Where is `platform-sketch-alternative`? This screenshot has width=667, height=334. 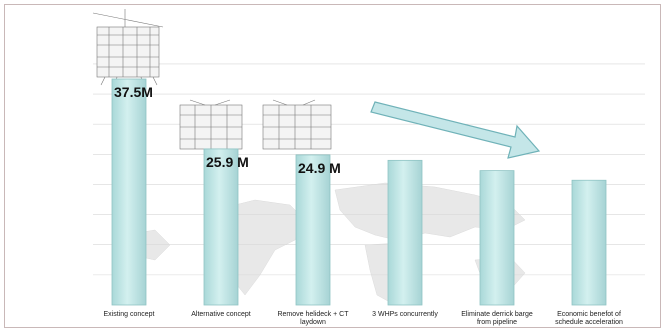 platform-sketch-alternative is located at coordinates (211, 124).